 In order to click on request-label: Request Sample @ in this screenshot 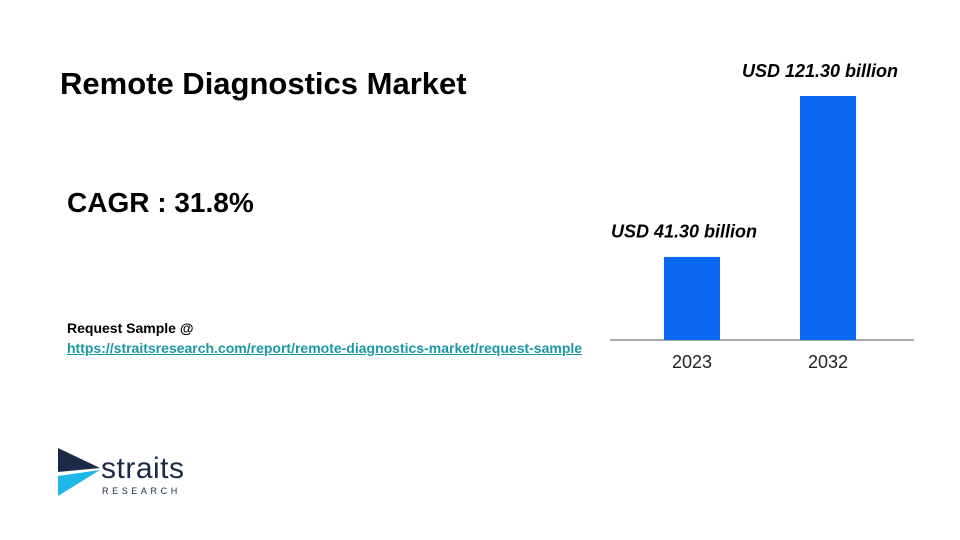, I will do `click(130, 328)`.